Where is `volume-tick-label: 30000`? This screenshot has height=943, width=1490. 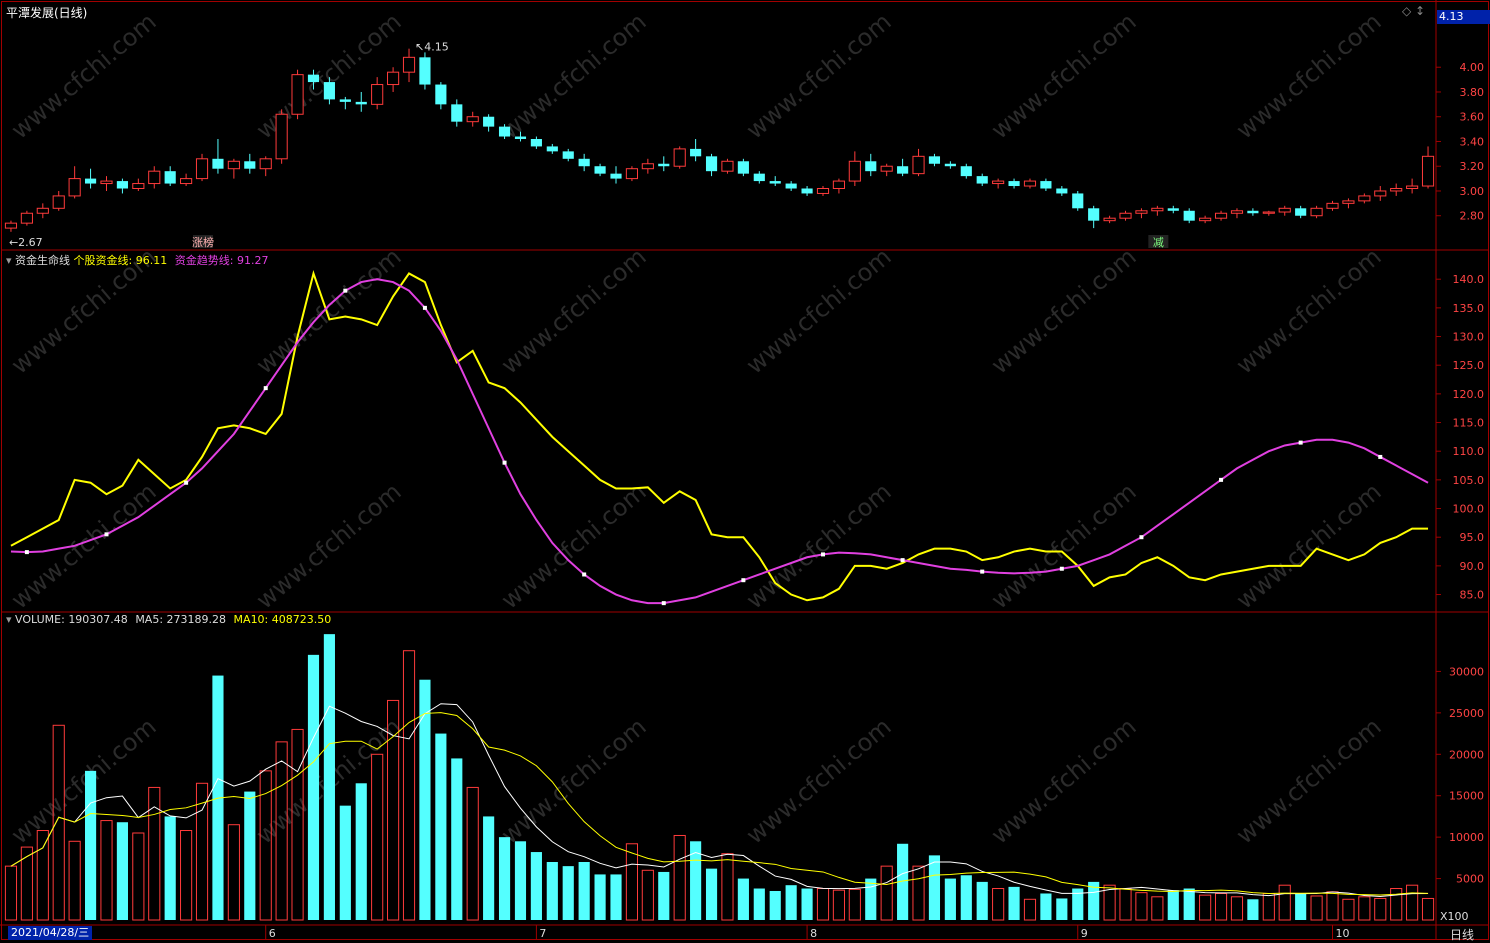
volume-tick-label: 30000 is located at coordinates (1466, 671).